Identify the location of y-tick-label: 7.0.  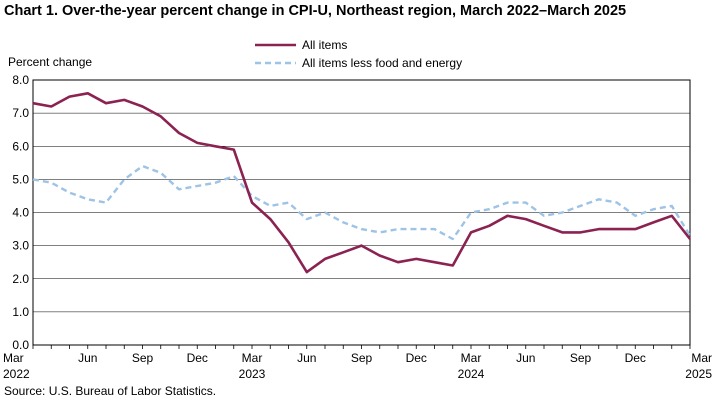
(20, 113).